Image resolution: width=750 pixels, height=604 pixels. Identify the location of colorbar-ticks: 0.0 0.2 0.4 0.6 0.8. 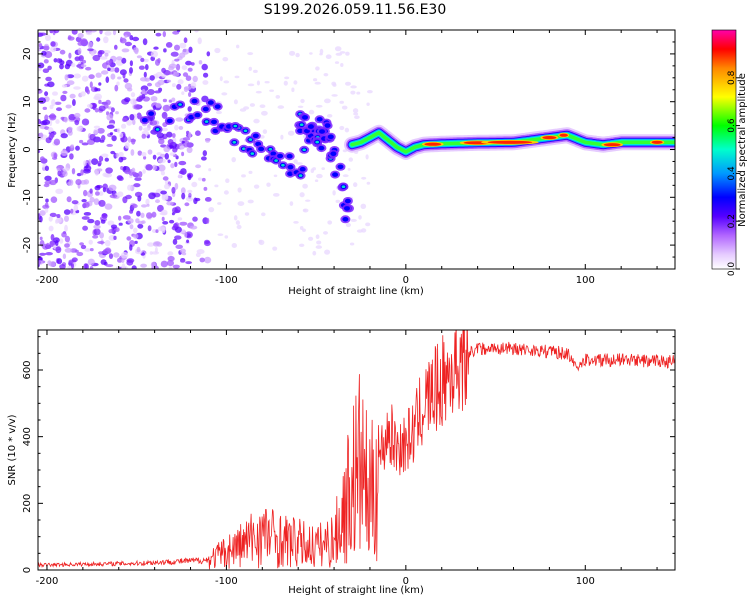
(733, 173).